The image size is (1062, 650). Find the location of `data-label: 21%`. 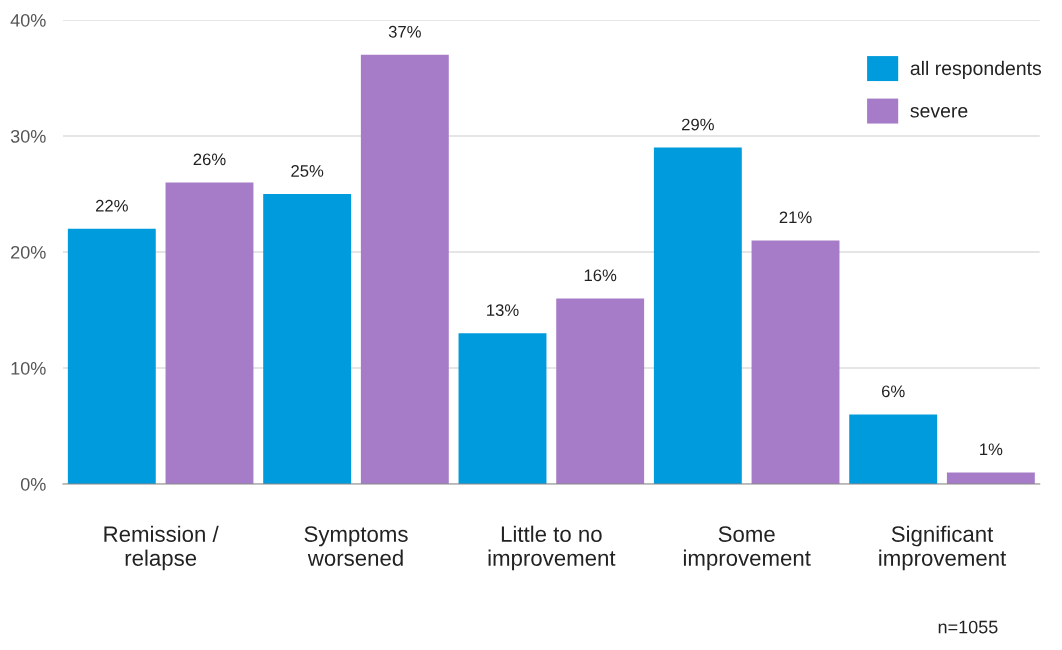

data-label: 21% is located at coordinates (795, 217).